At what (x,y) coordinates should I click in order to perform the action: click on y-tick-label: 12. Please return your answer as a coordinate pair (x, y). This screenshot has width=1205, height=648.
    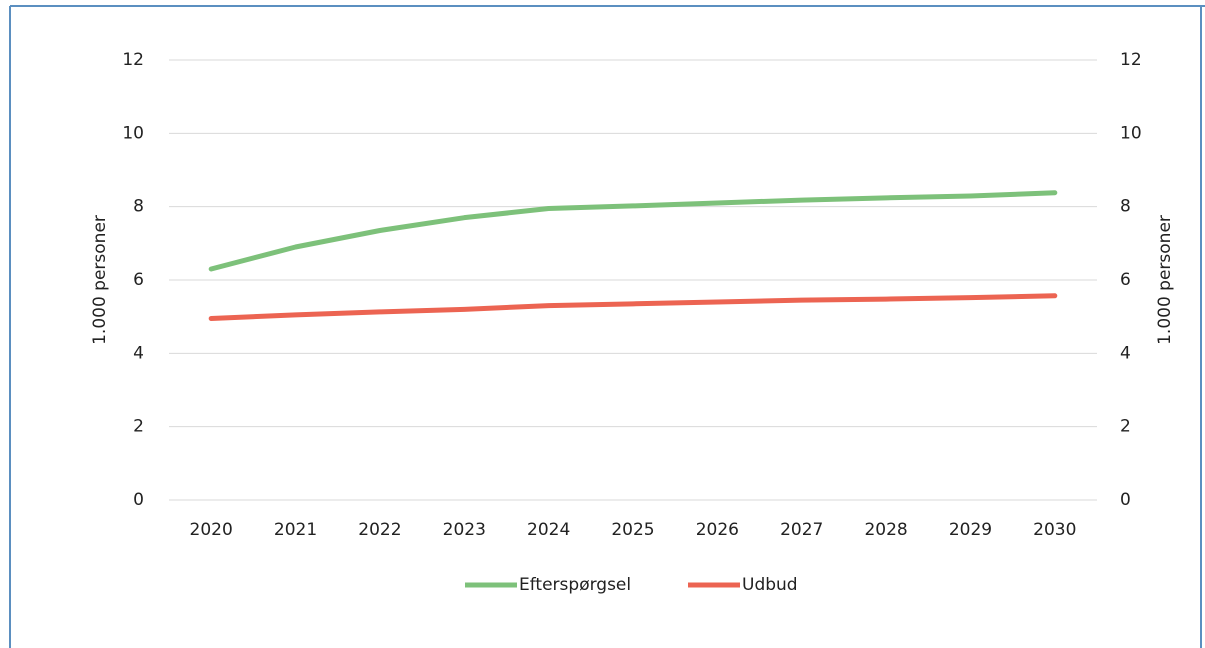
    Looking at the image, I should click on (133, 60).